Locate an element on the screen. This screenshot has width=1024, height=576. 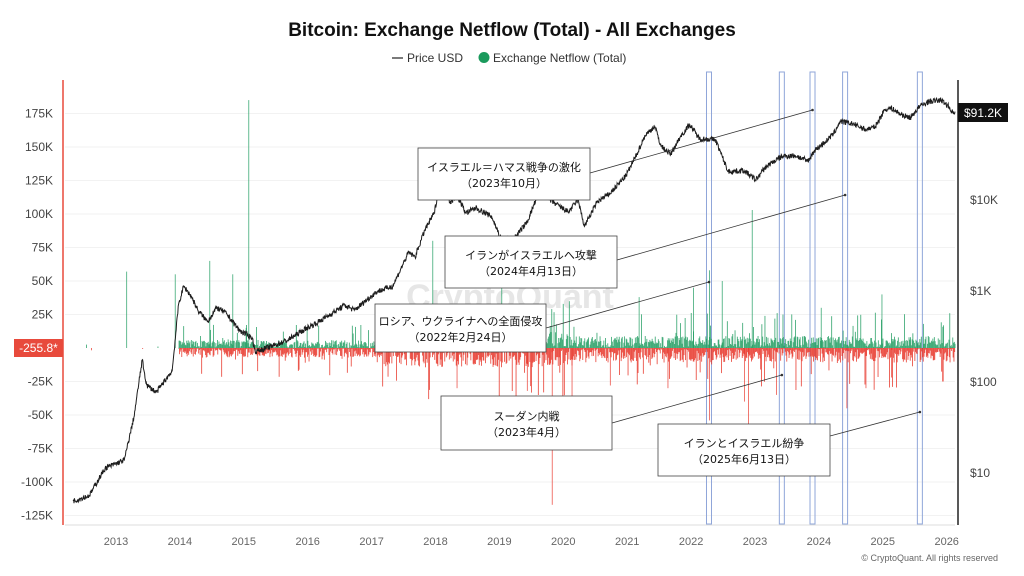
annotation-box is located at coordinates (526, 423).